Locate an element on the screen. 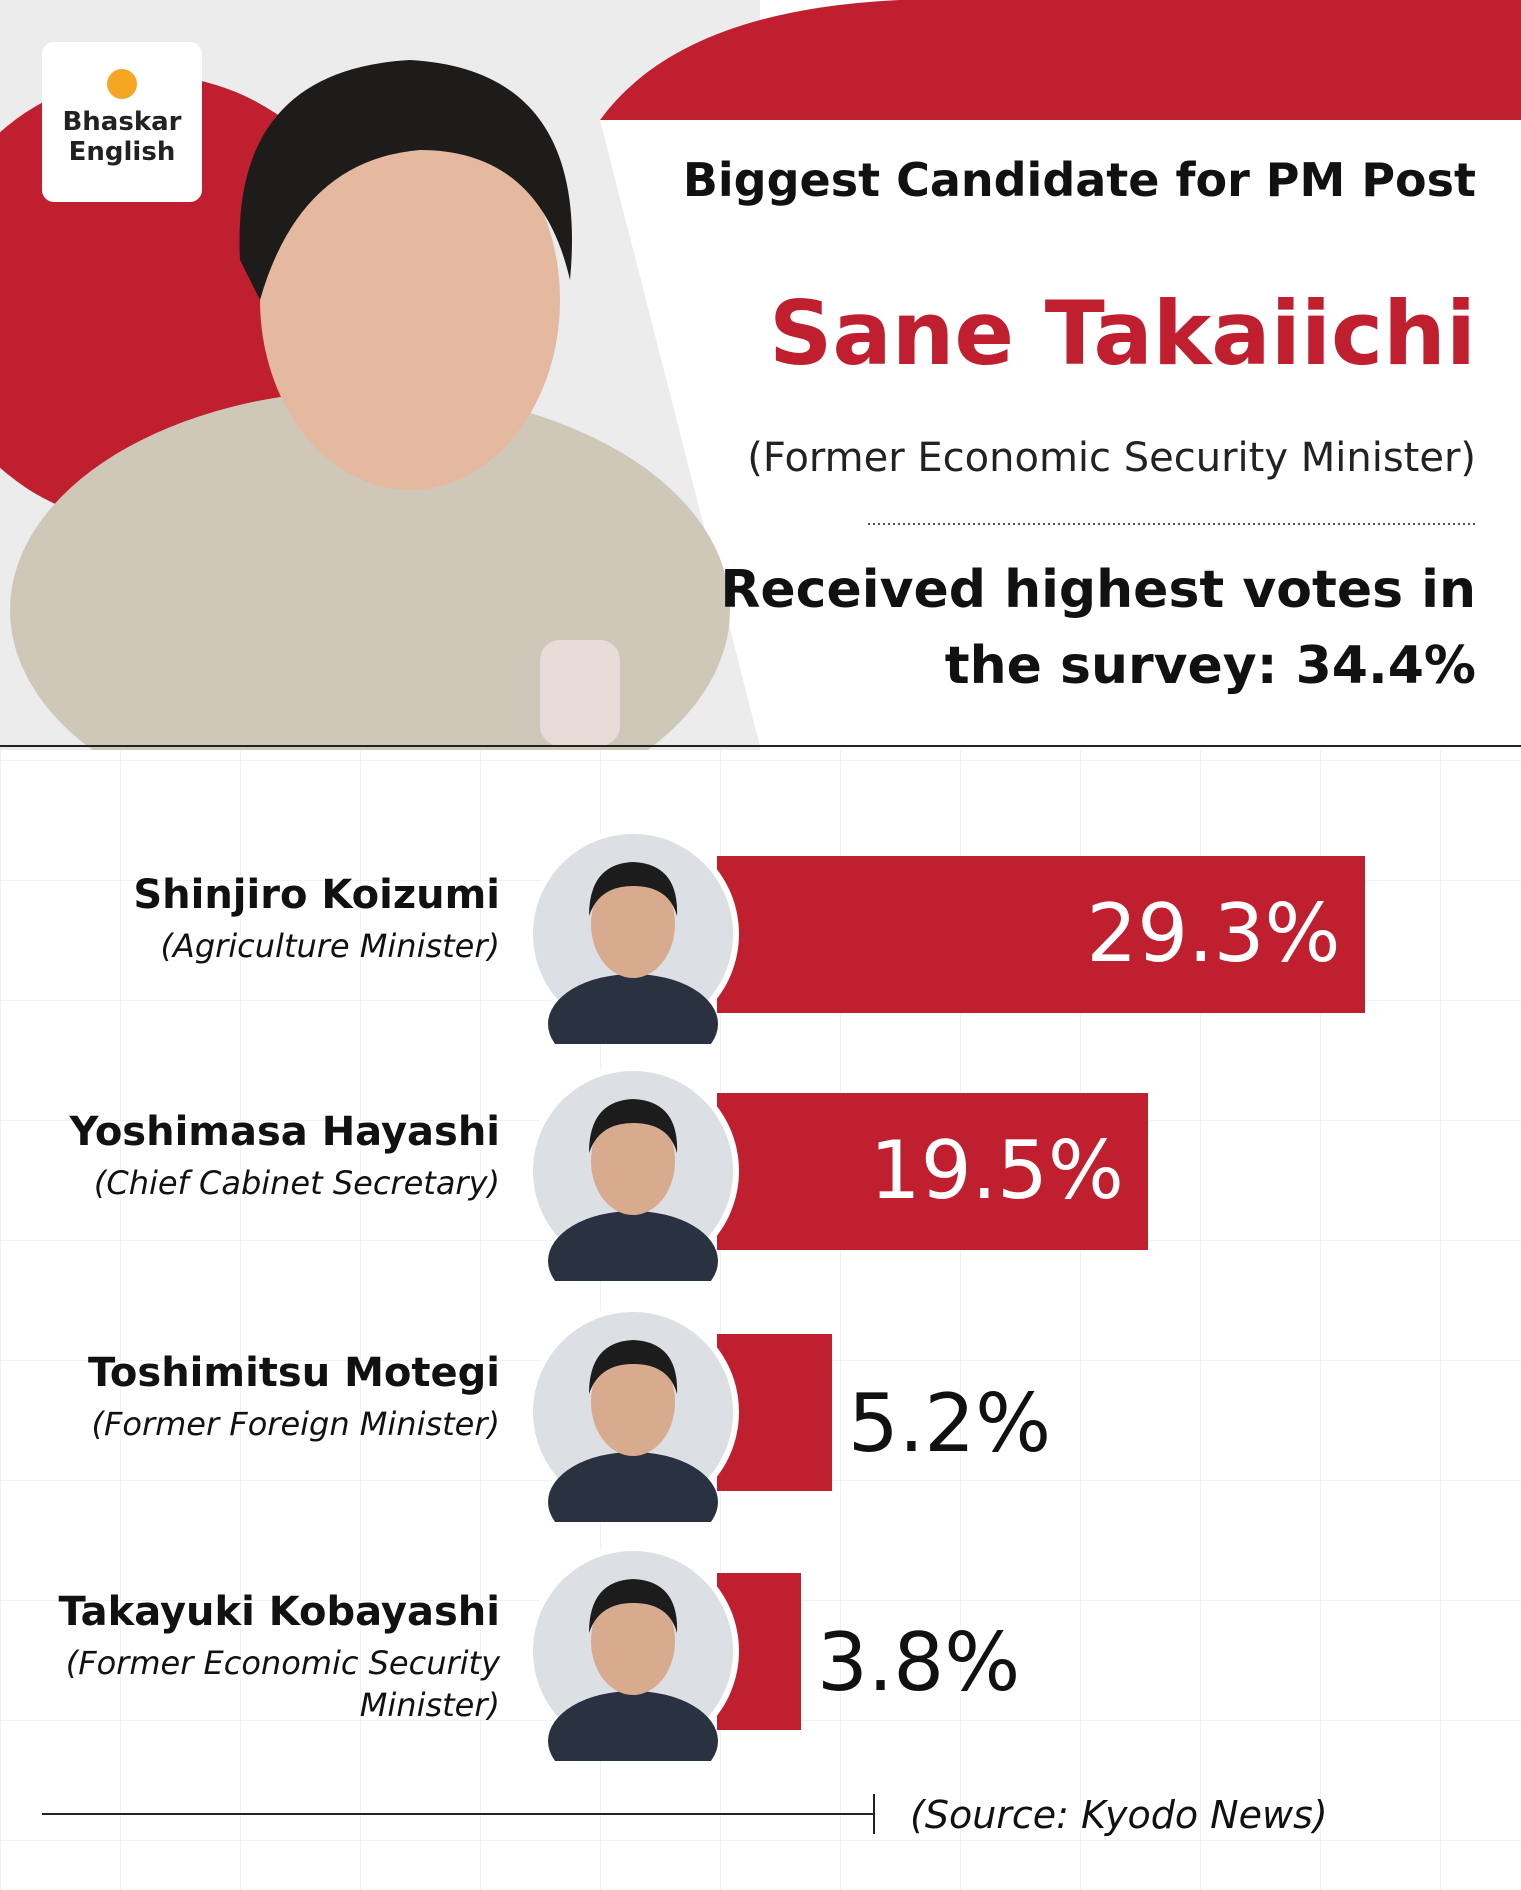  value-label: 19.5% is located at coordinates (996, 1170).